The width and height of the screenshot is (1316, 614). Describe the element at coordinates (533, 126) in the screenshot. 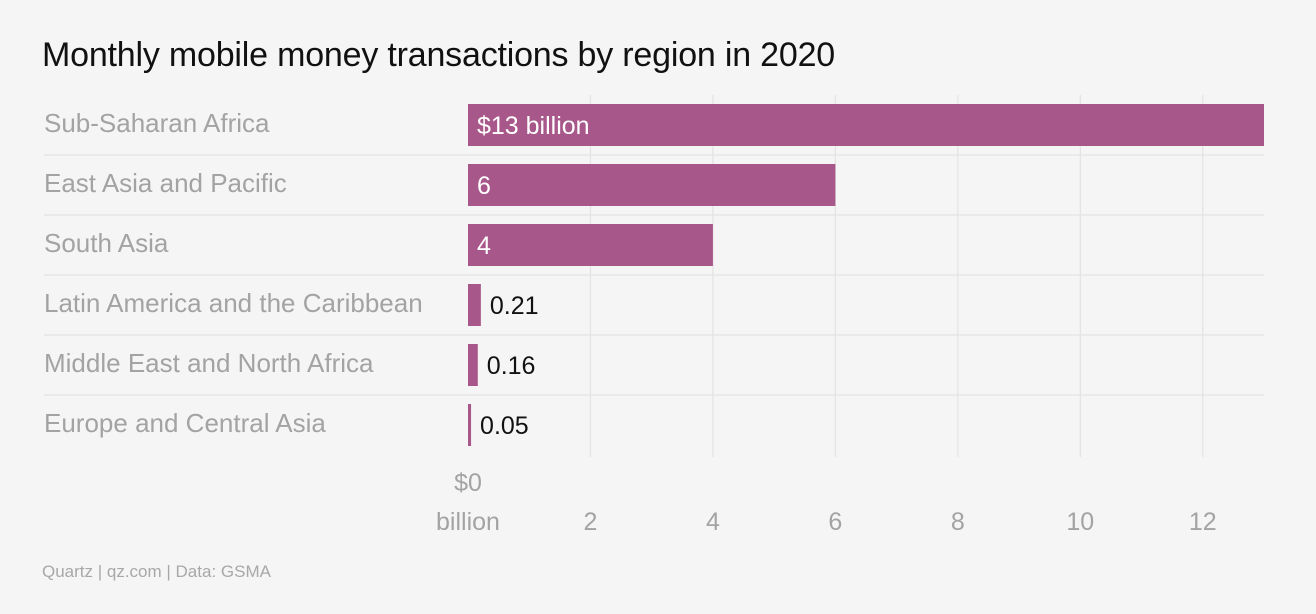

I see `data-label: $13 billion` at that location.